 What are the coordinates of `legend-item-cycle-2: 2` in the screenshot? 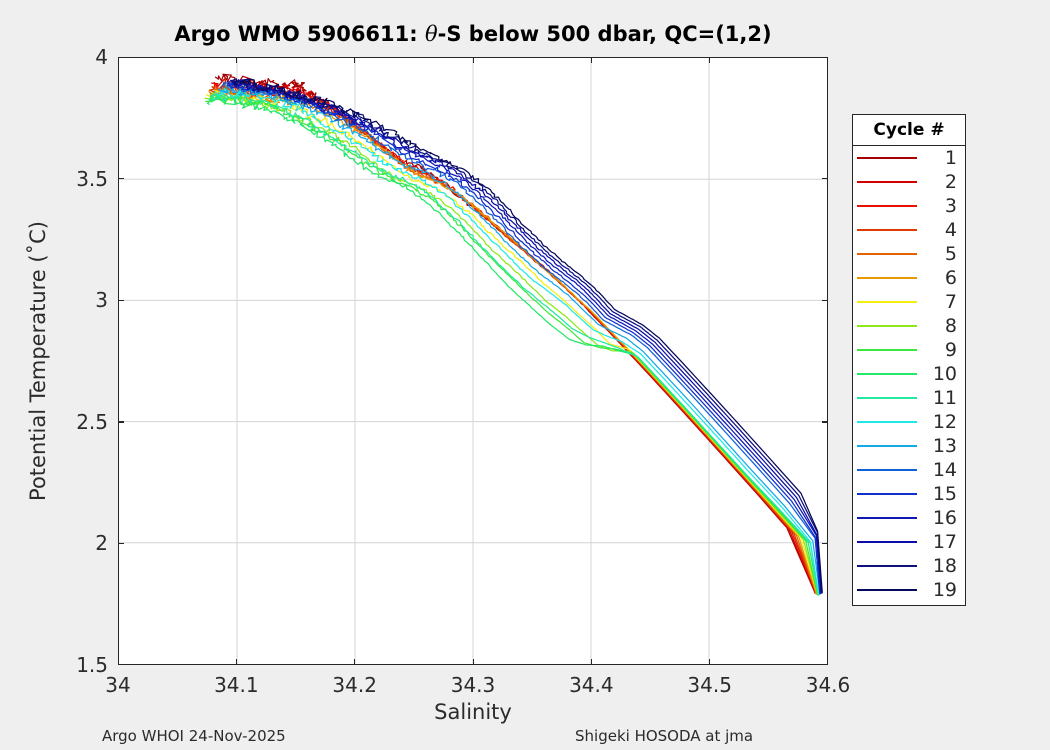 It's located at (909, 182).